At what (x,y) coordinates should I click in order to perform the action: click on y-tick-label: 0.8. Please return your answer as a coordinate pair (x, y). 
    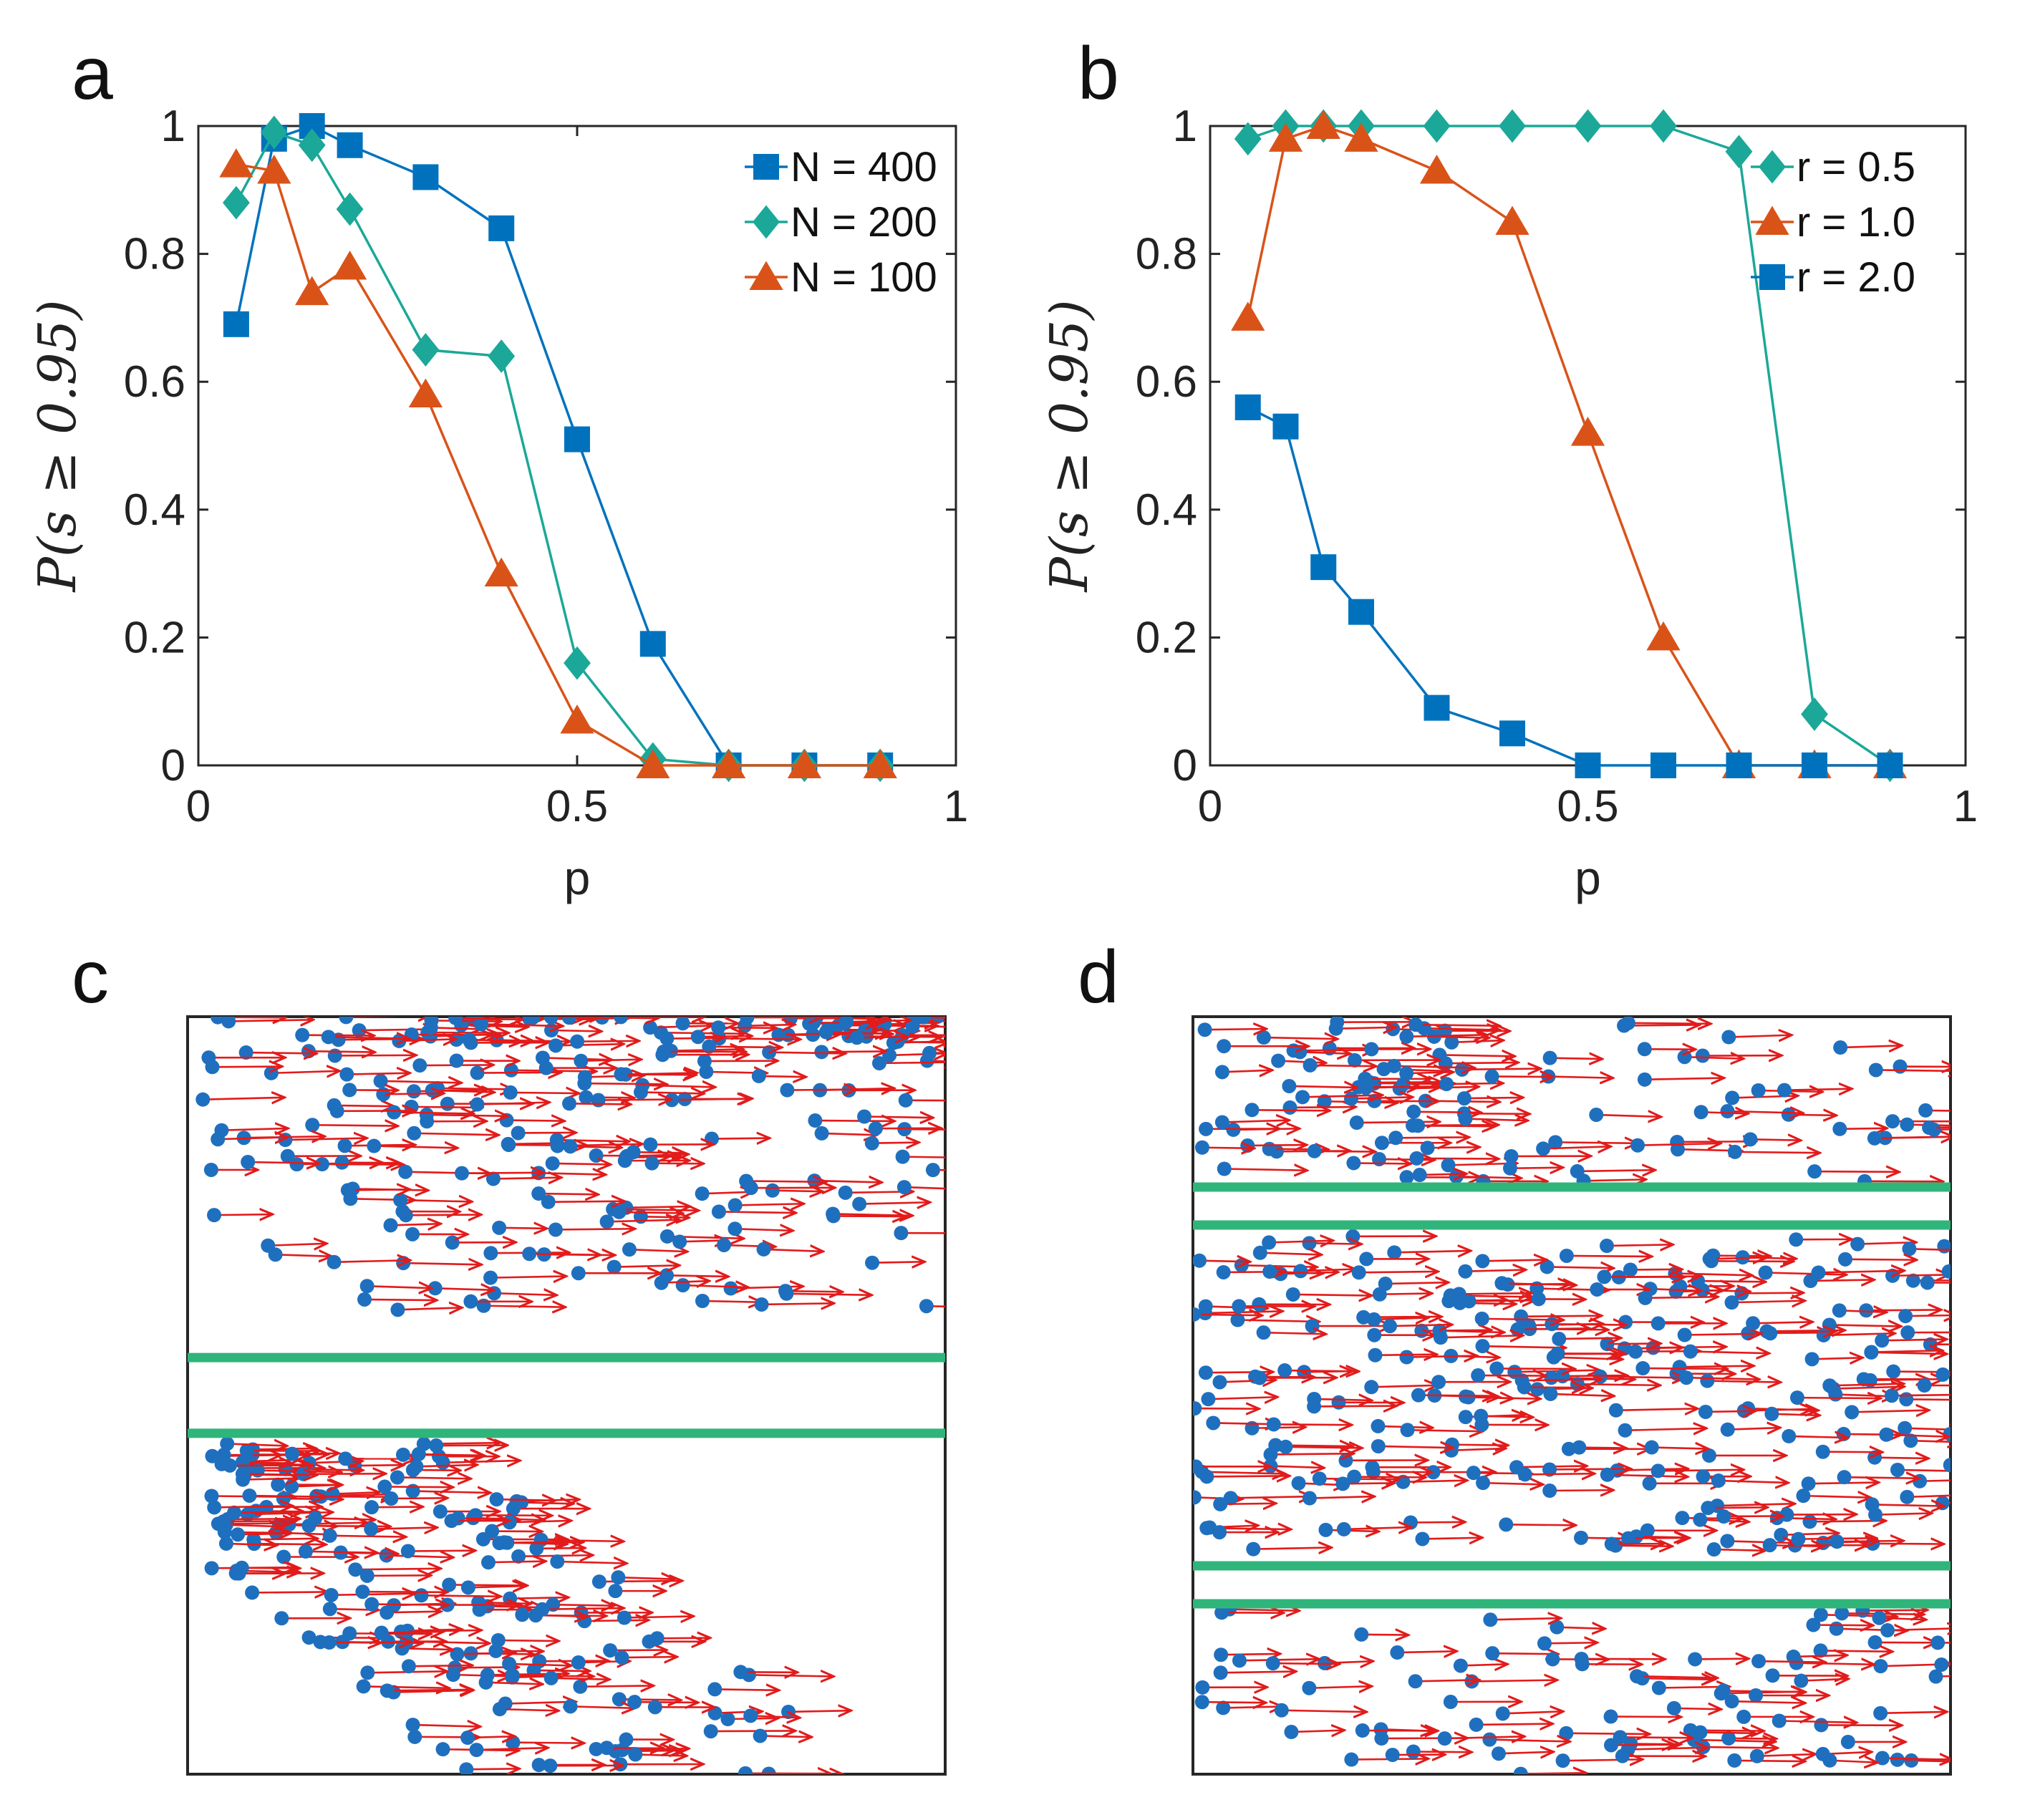
    Looking at the image, I should click on (154, 254).